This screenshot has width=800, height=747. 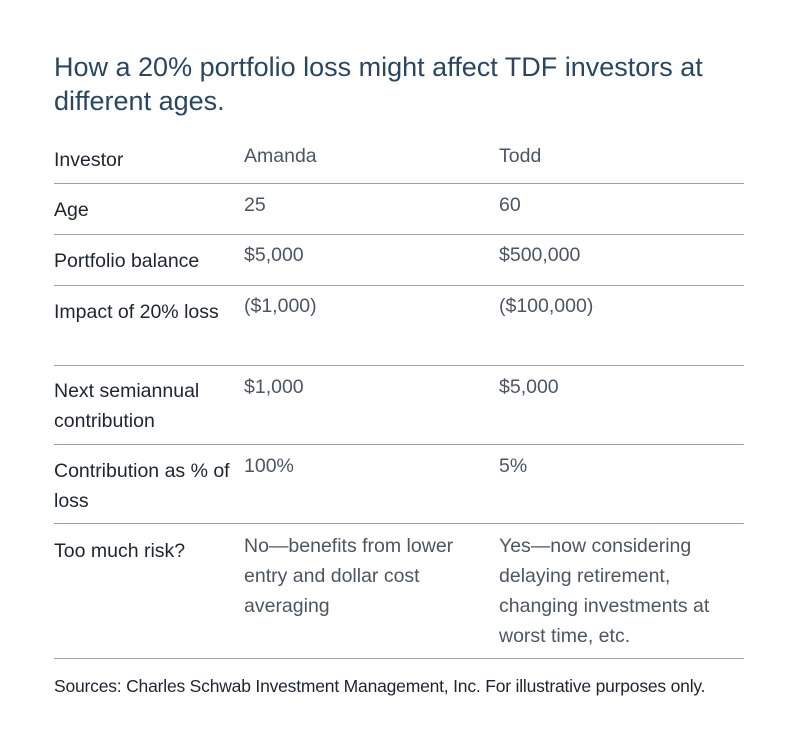 I want to click on amanda-cell: $1,000, so click(x=274, y=387).